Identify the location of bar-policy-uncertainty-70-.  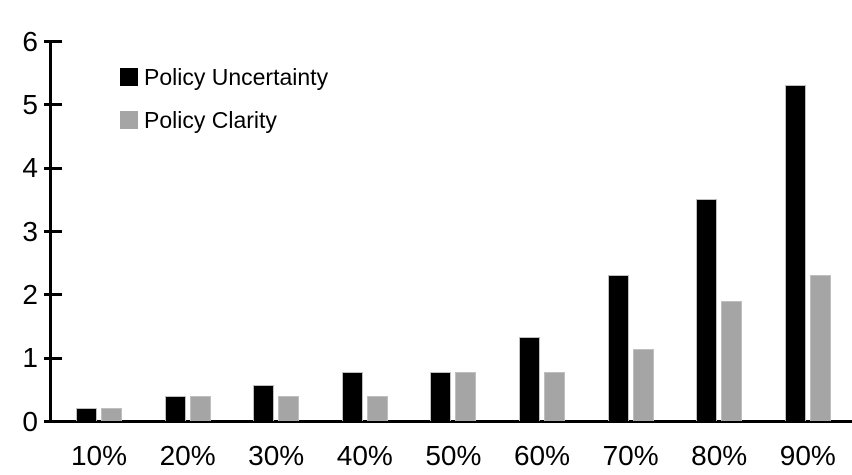
(618, 348).